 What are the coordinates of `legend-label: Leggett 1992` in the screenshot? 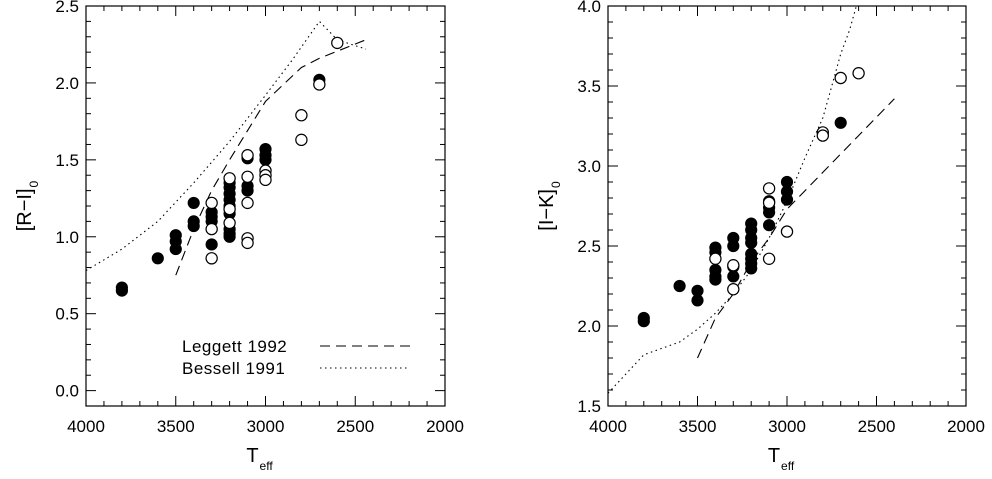 It's located at (234, 346).